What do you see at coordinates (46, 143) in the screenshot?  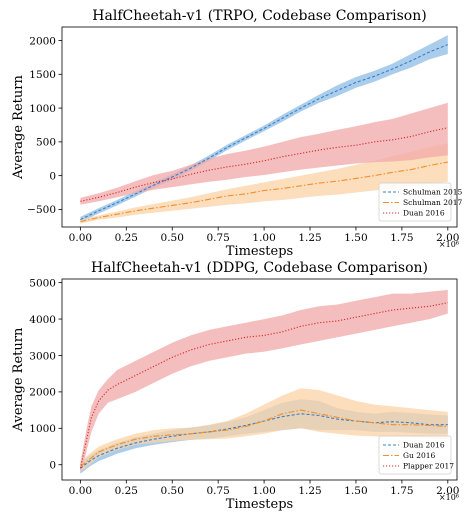 I see `y-tick-label: 500` at bounding box center [46, 143].